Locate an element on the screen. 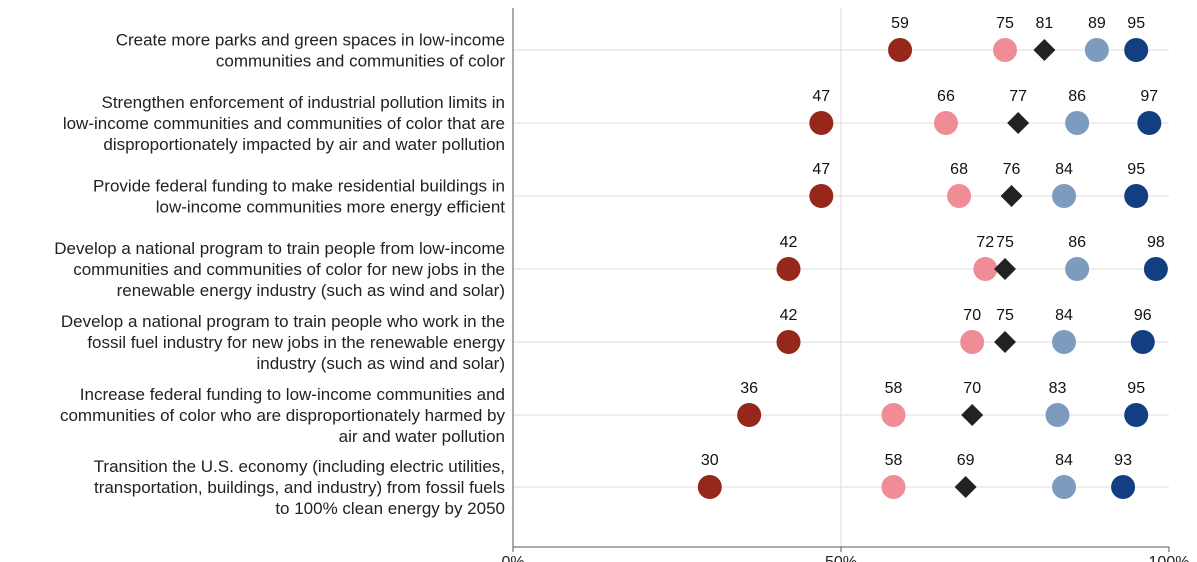  x-tick-label: 100% is located at coordinates (1169, 558).